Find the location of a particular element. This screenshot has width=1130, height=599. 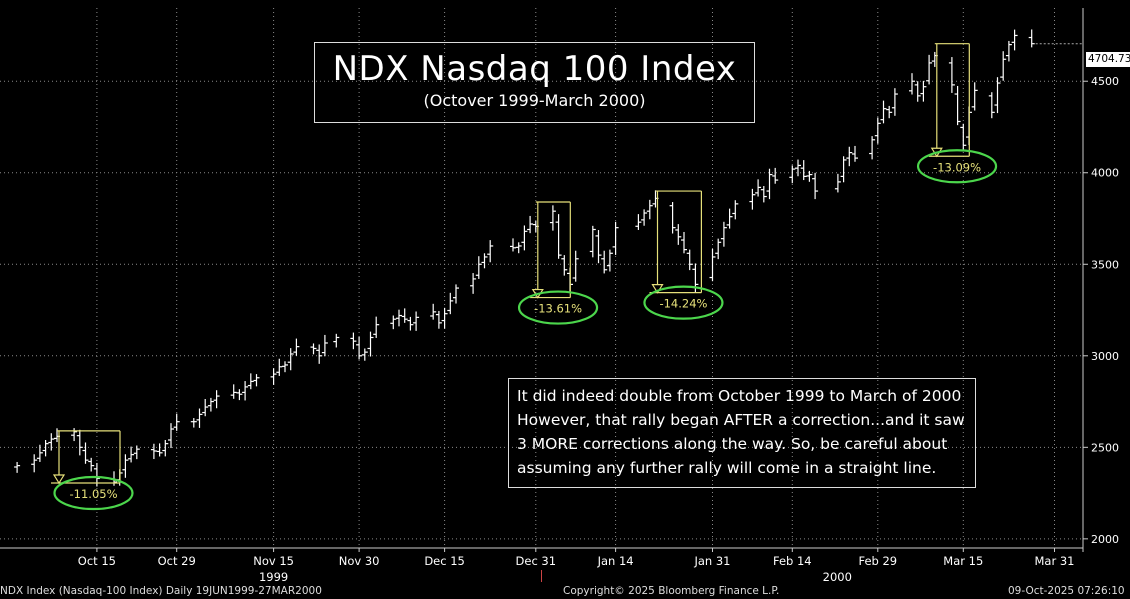

year-label: 1999 is located at coordinates (273, 577).